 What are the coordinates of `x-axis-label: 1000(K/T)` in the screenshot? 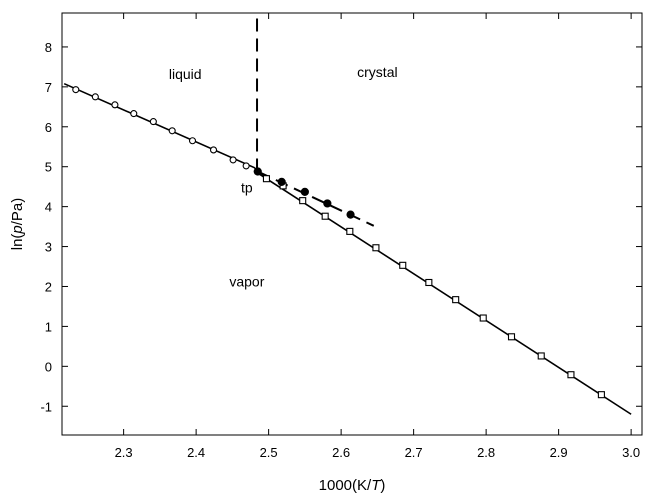 It's located at (352, 485).